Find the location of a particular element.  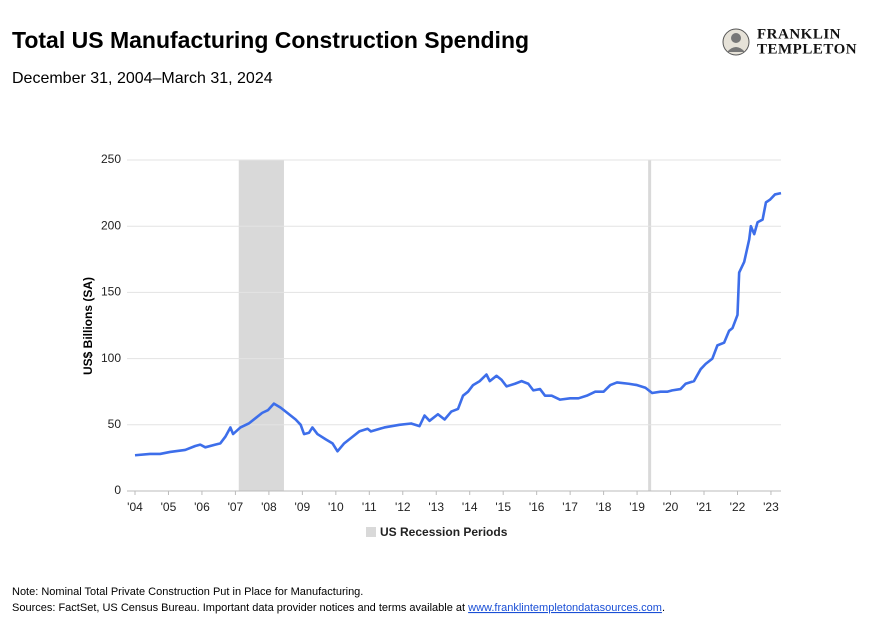

x-tick-label: '09 is located at coordinates (303, 507).